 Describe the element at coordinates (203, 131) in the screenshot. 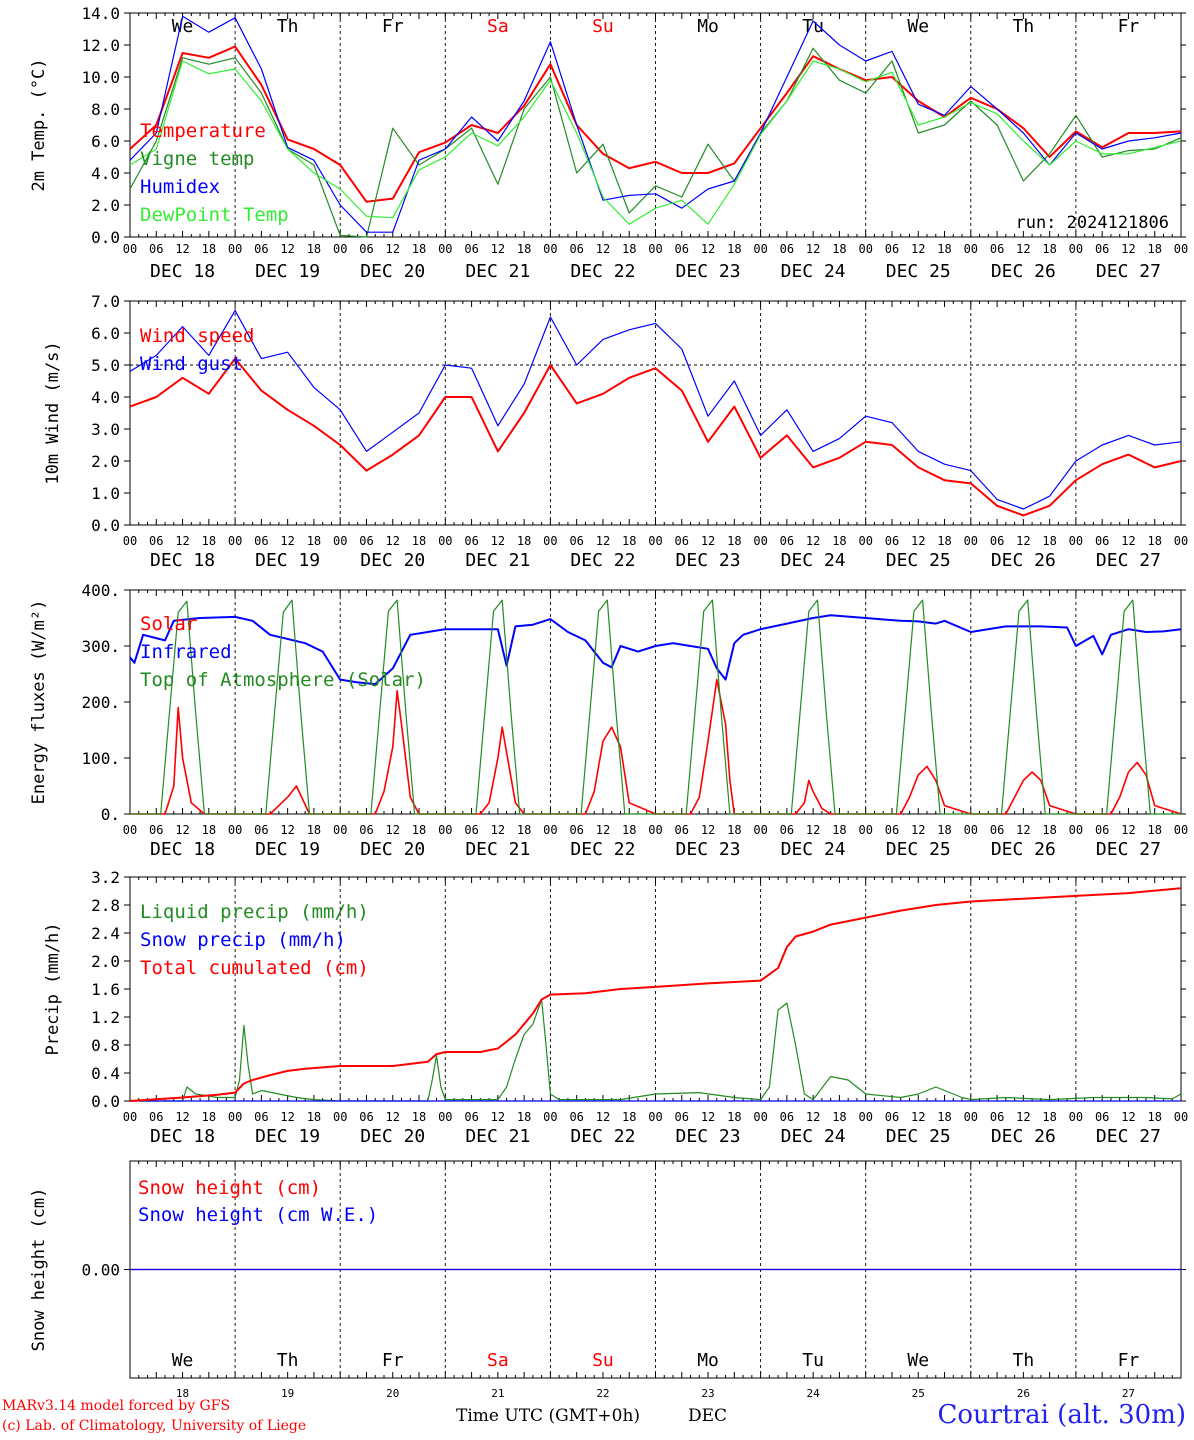

I see `legend-entry: Temperature` at that location.